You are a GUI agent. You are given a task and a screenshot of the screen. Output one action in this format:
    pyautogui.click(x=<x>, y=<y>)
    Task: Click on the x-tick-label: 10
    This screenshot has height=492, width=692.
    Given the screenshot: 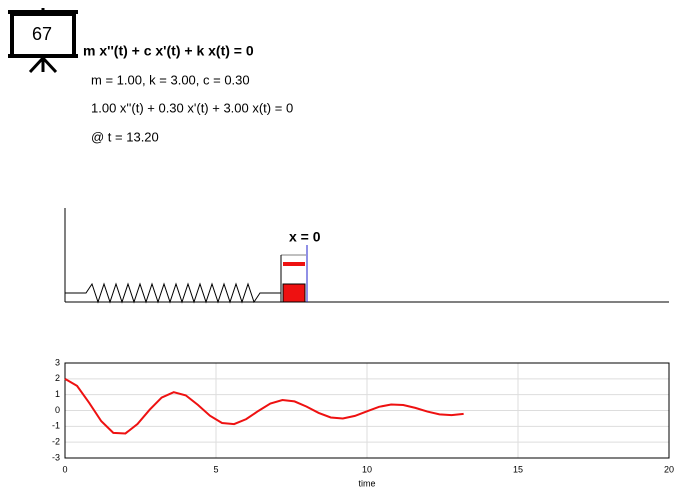 What is the action you would take?
    pyautogui.click(x=367, y=469)
    